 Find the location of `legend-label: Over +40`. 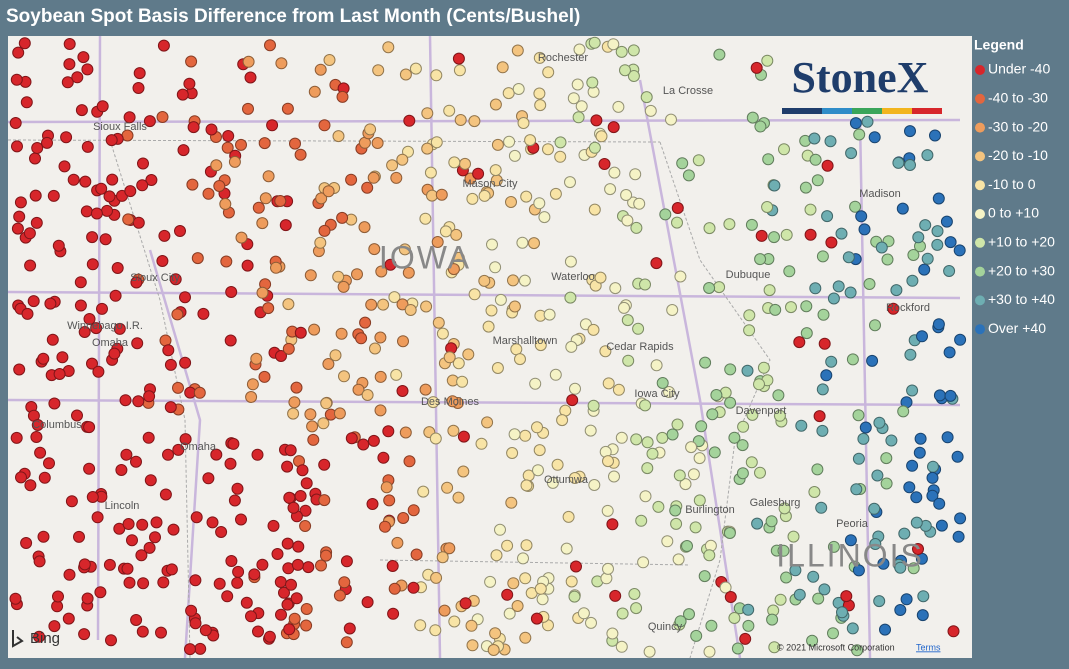

legend-label: Over +40 is located at coordinates (1017, 328).